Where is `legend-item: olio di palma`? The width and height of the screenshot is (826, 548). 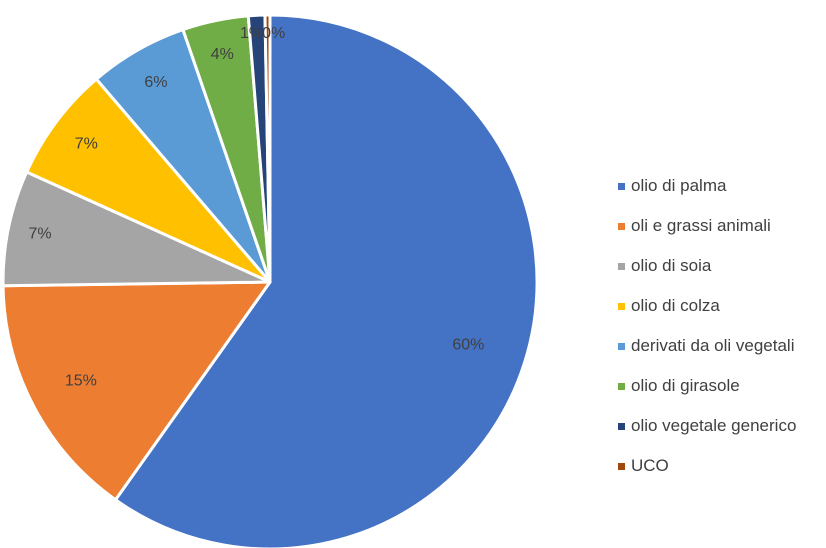
legend-item: olio di palma is located at coordinates (707, 186).